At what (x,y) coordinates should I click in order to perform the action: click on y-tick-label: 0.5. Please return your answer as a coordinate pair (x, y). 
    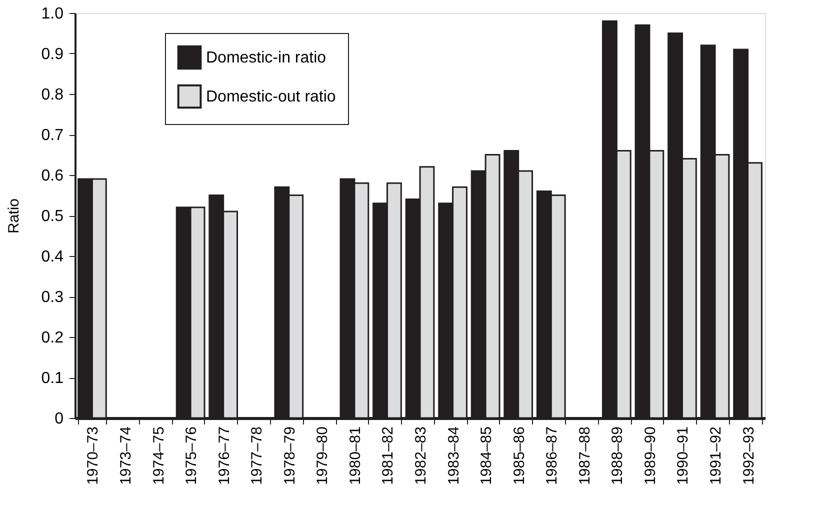
    Looking at the image, I should click on (52, 216).